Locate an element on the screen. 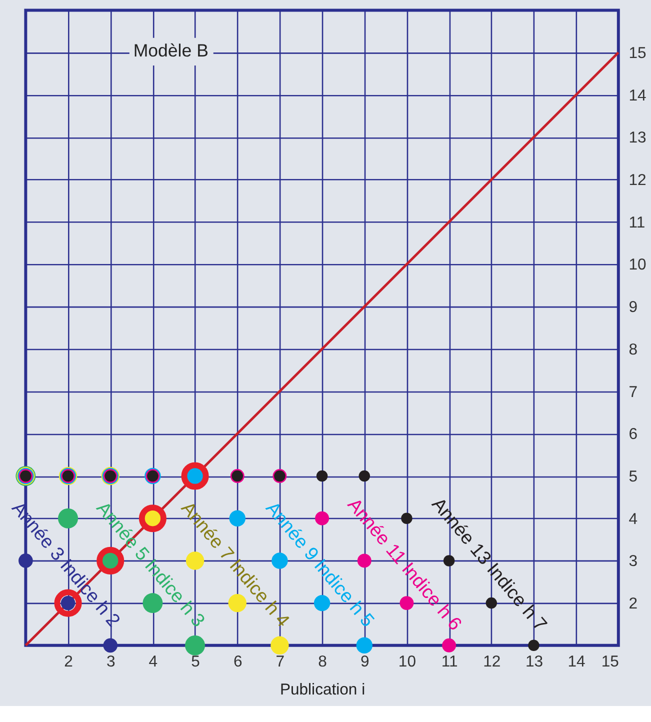 This screenshot has width=651, height=722. y-tick-label: 11 is located at coordinates (637, 223).